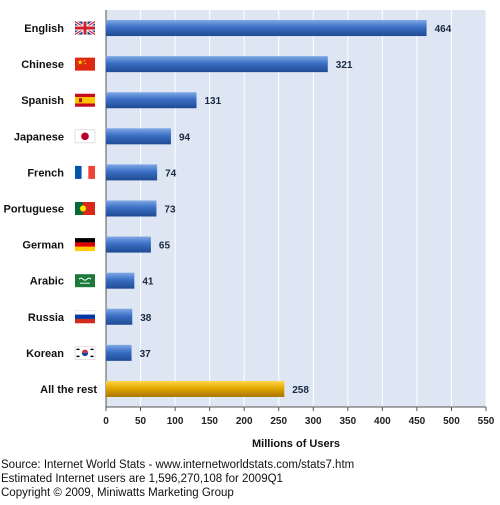  What do you see at coordinates (46, 318) in the screenshot?
I see `category-label: Russia` at bounding box center [46, 318].